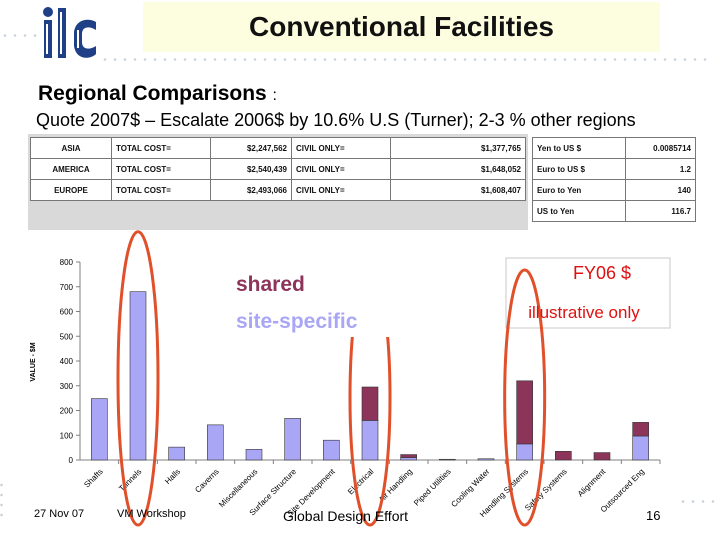  What do you see at coordinates (405, 59) in the screenshot?
I see `title-dotted-rule` at bounding box center [405, 59].